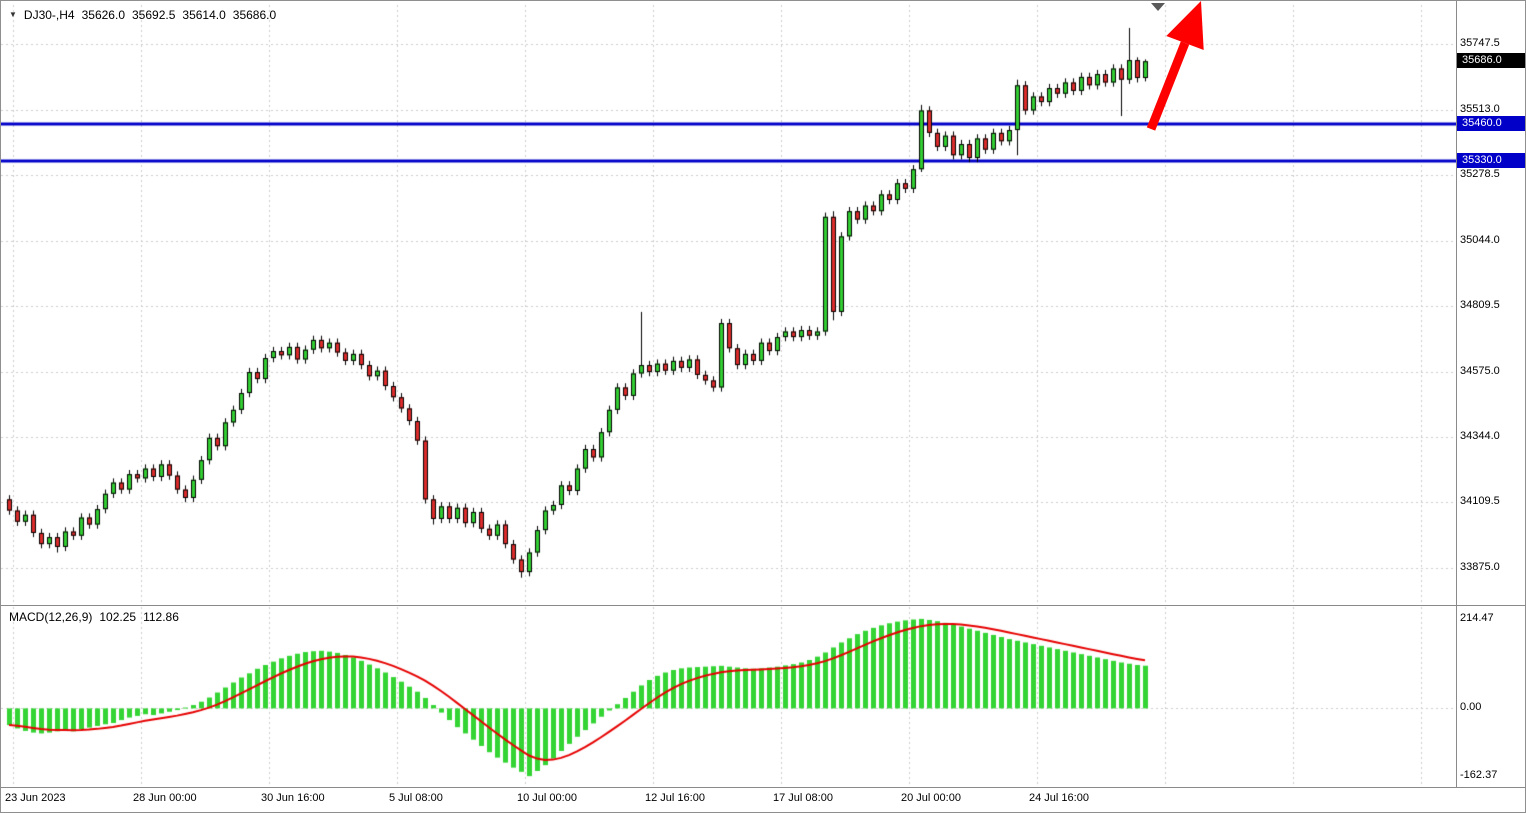 Image resolution: width=1526 pixels, height=813 pixels. Describe the element at coordinates (1480, 240) in the screenshot. I see `price-axis-label: 35044.0` at that location.